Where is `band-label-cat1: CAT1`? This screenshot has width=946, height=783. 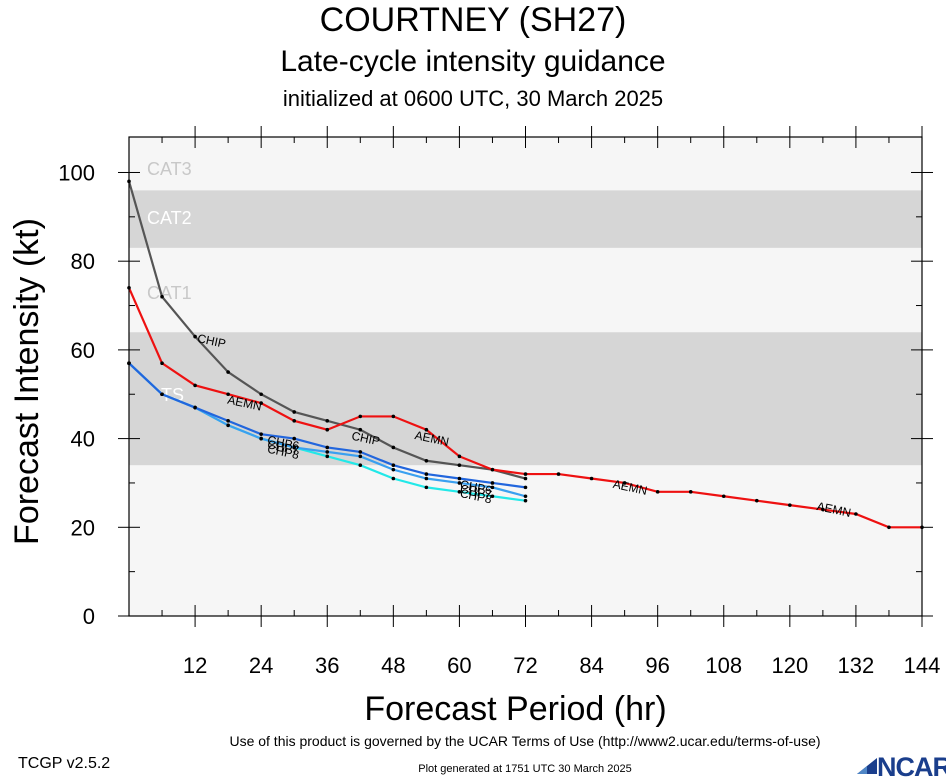 band-label-cat1: CAT1 is located at coordinates (169, 293).